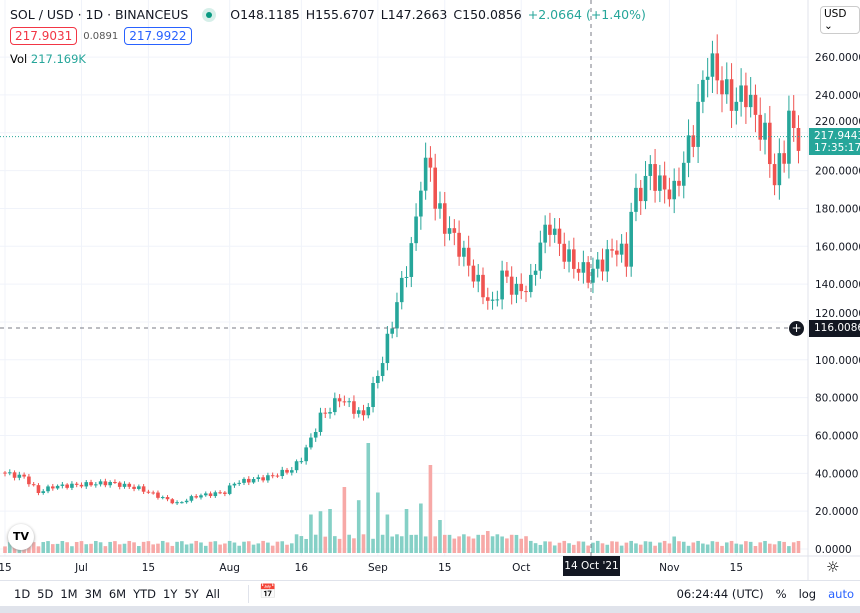  What do you see at coordinates (93, 594) in the screenshot?
I see `range-3m: 3M` at bounding box center [93, 594].